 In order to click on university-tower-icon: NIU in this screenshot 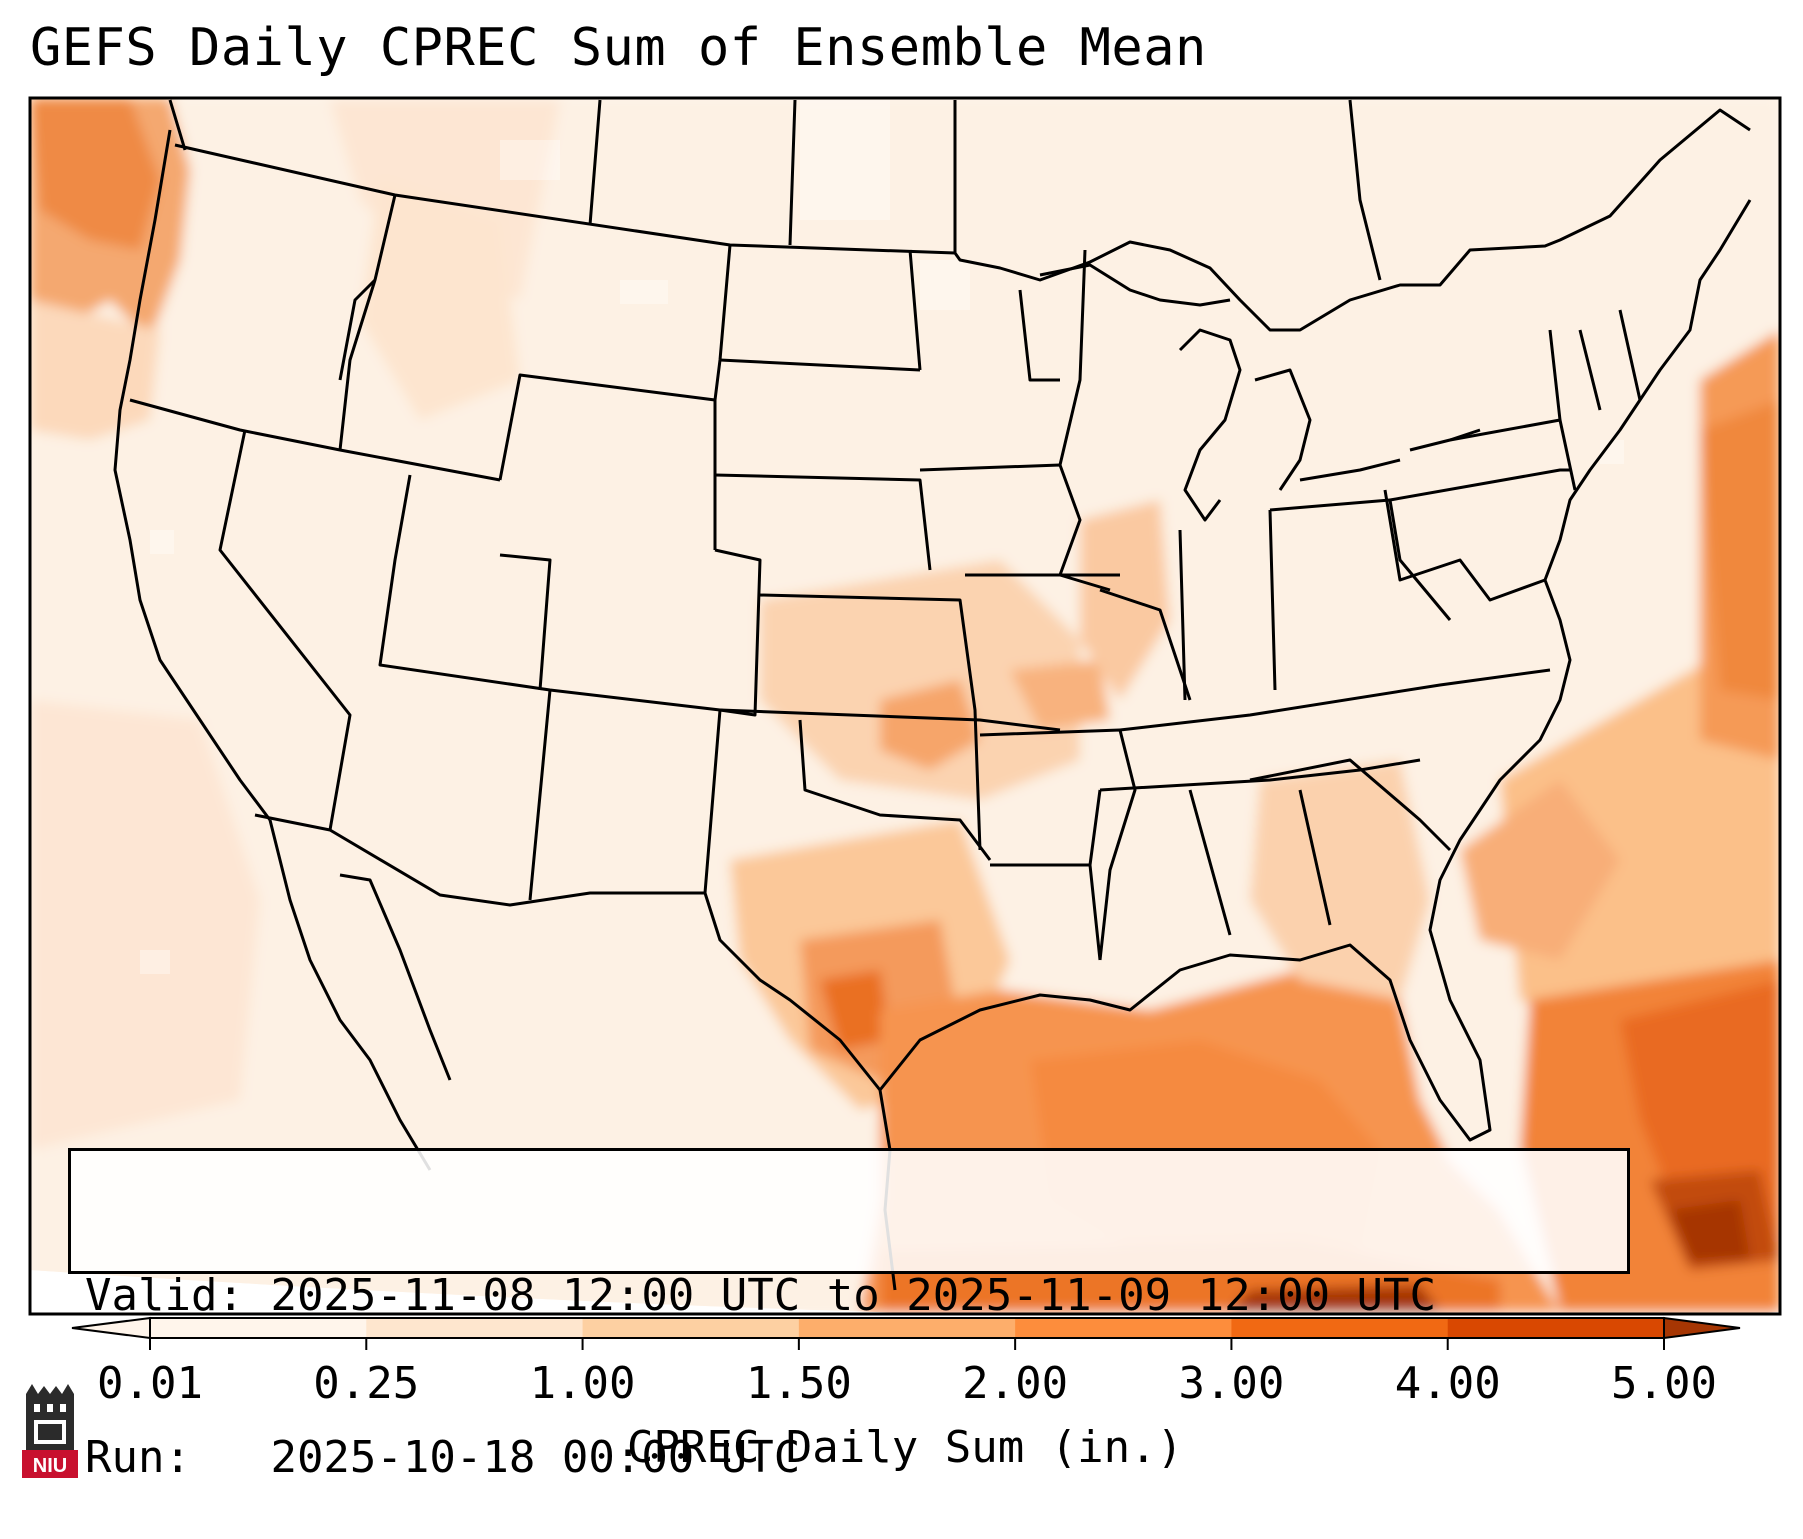, I will do `click(50, 1431)`.